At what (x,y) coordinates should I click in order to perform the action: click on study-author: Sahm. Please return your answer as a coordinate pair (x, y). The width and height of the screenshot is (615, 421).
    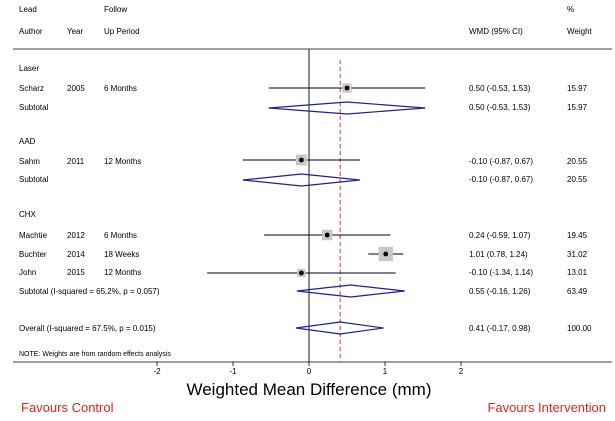
    Looking at the image, I should click on (29, 161).